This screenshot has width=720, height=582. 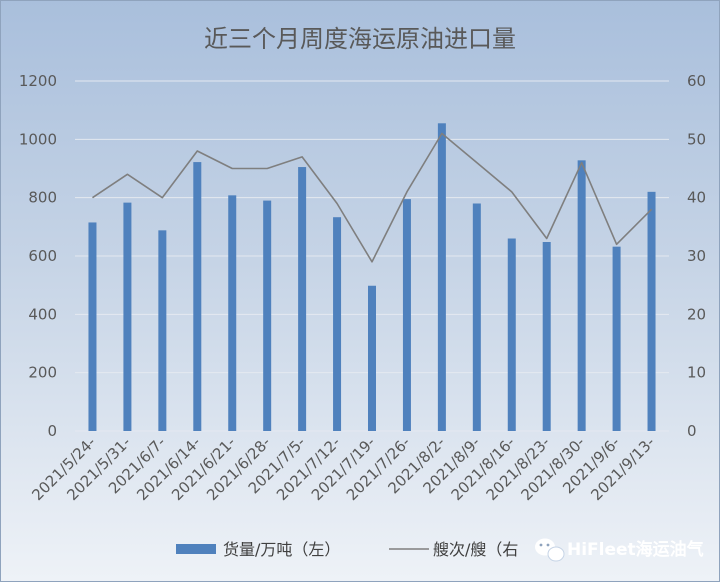 I want to click on watermark-text: HiFleet海运油气, so click(x=635, y=549).